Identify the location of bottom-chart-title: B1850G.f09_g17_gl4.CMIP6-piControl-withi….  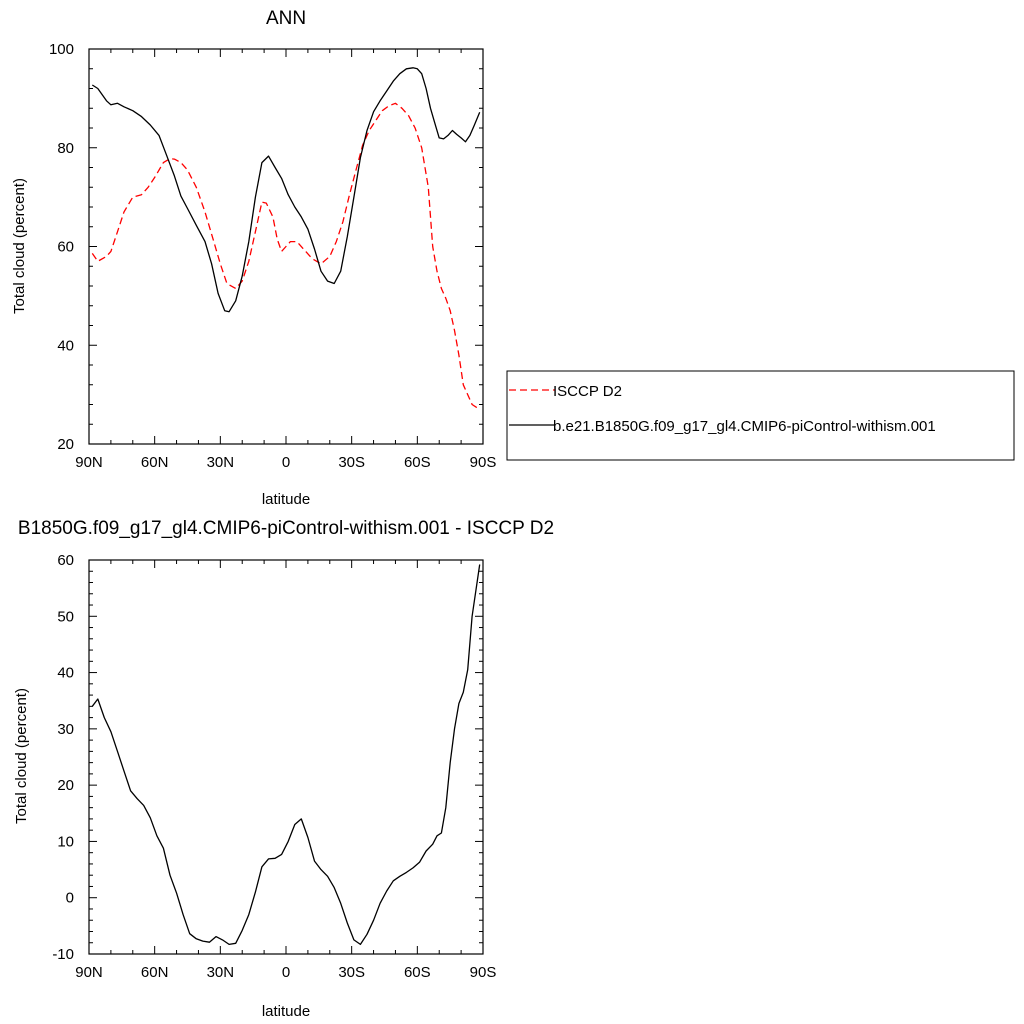
(286, 528).